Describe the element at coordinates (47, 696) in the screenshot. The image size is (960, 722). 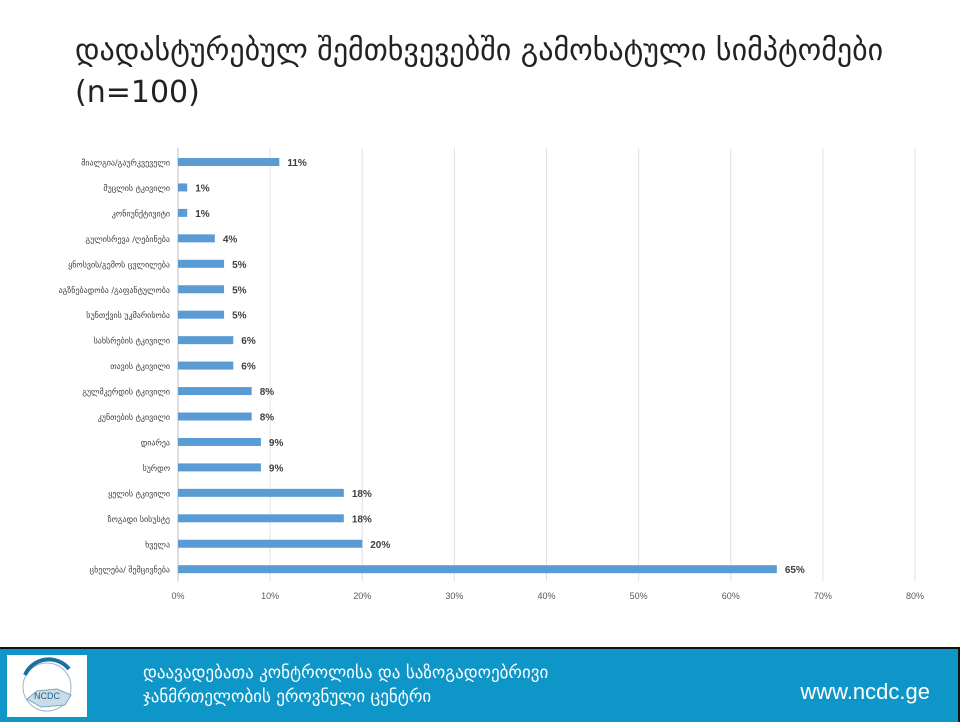
I see `svg-text: NCDC` at that location.